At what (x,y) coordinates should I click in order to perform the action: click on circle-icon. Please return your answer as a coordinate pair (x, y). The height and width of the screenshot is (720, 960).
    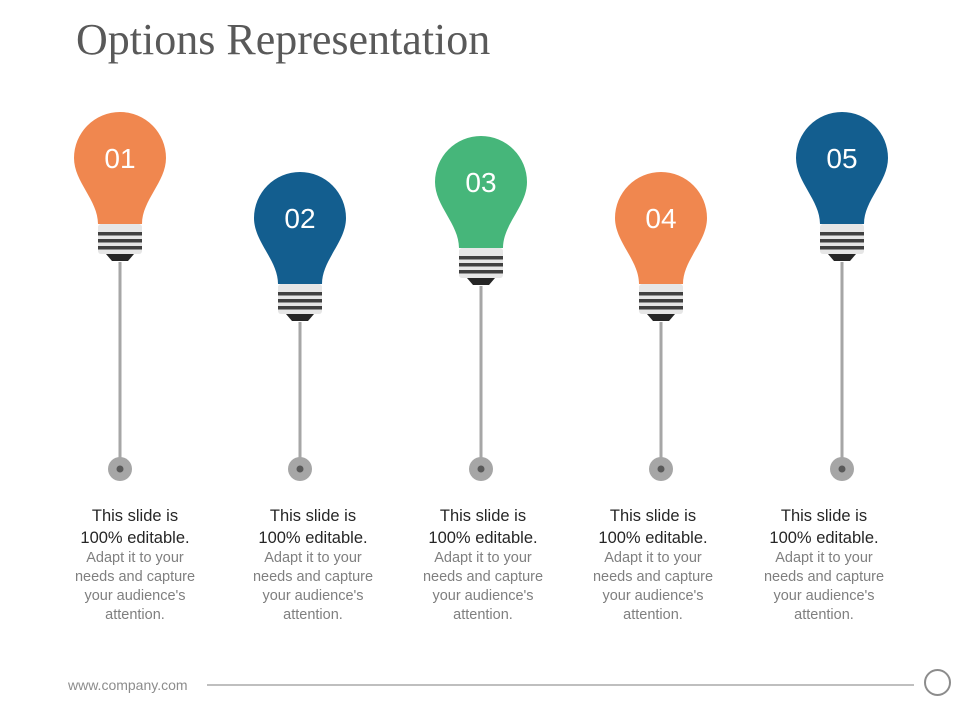
    Looking at the image, I should click on (937, 682).